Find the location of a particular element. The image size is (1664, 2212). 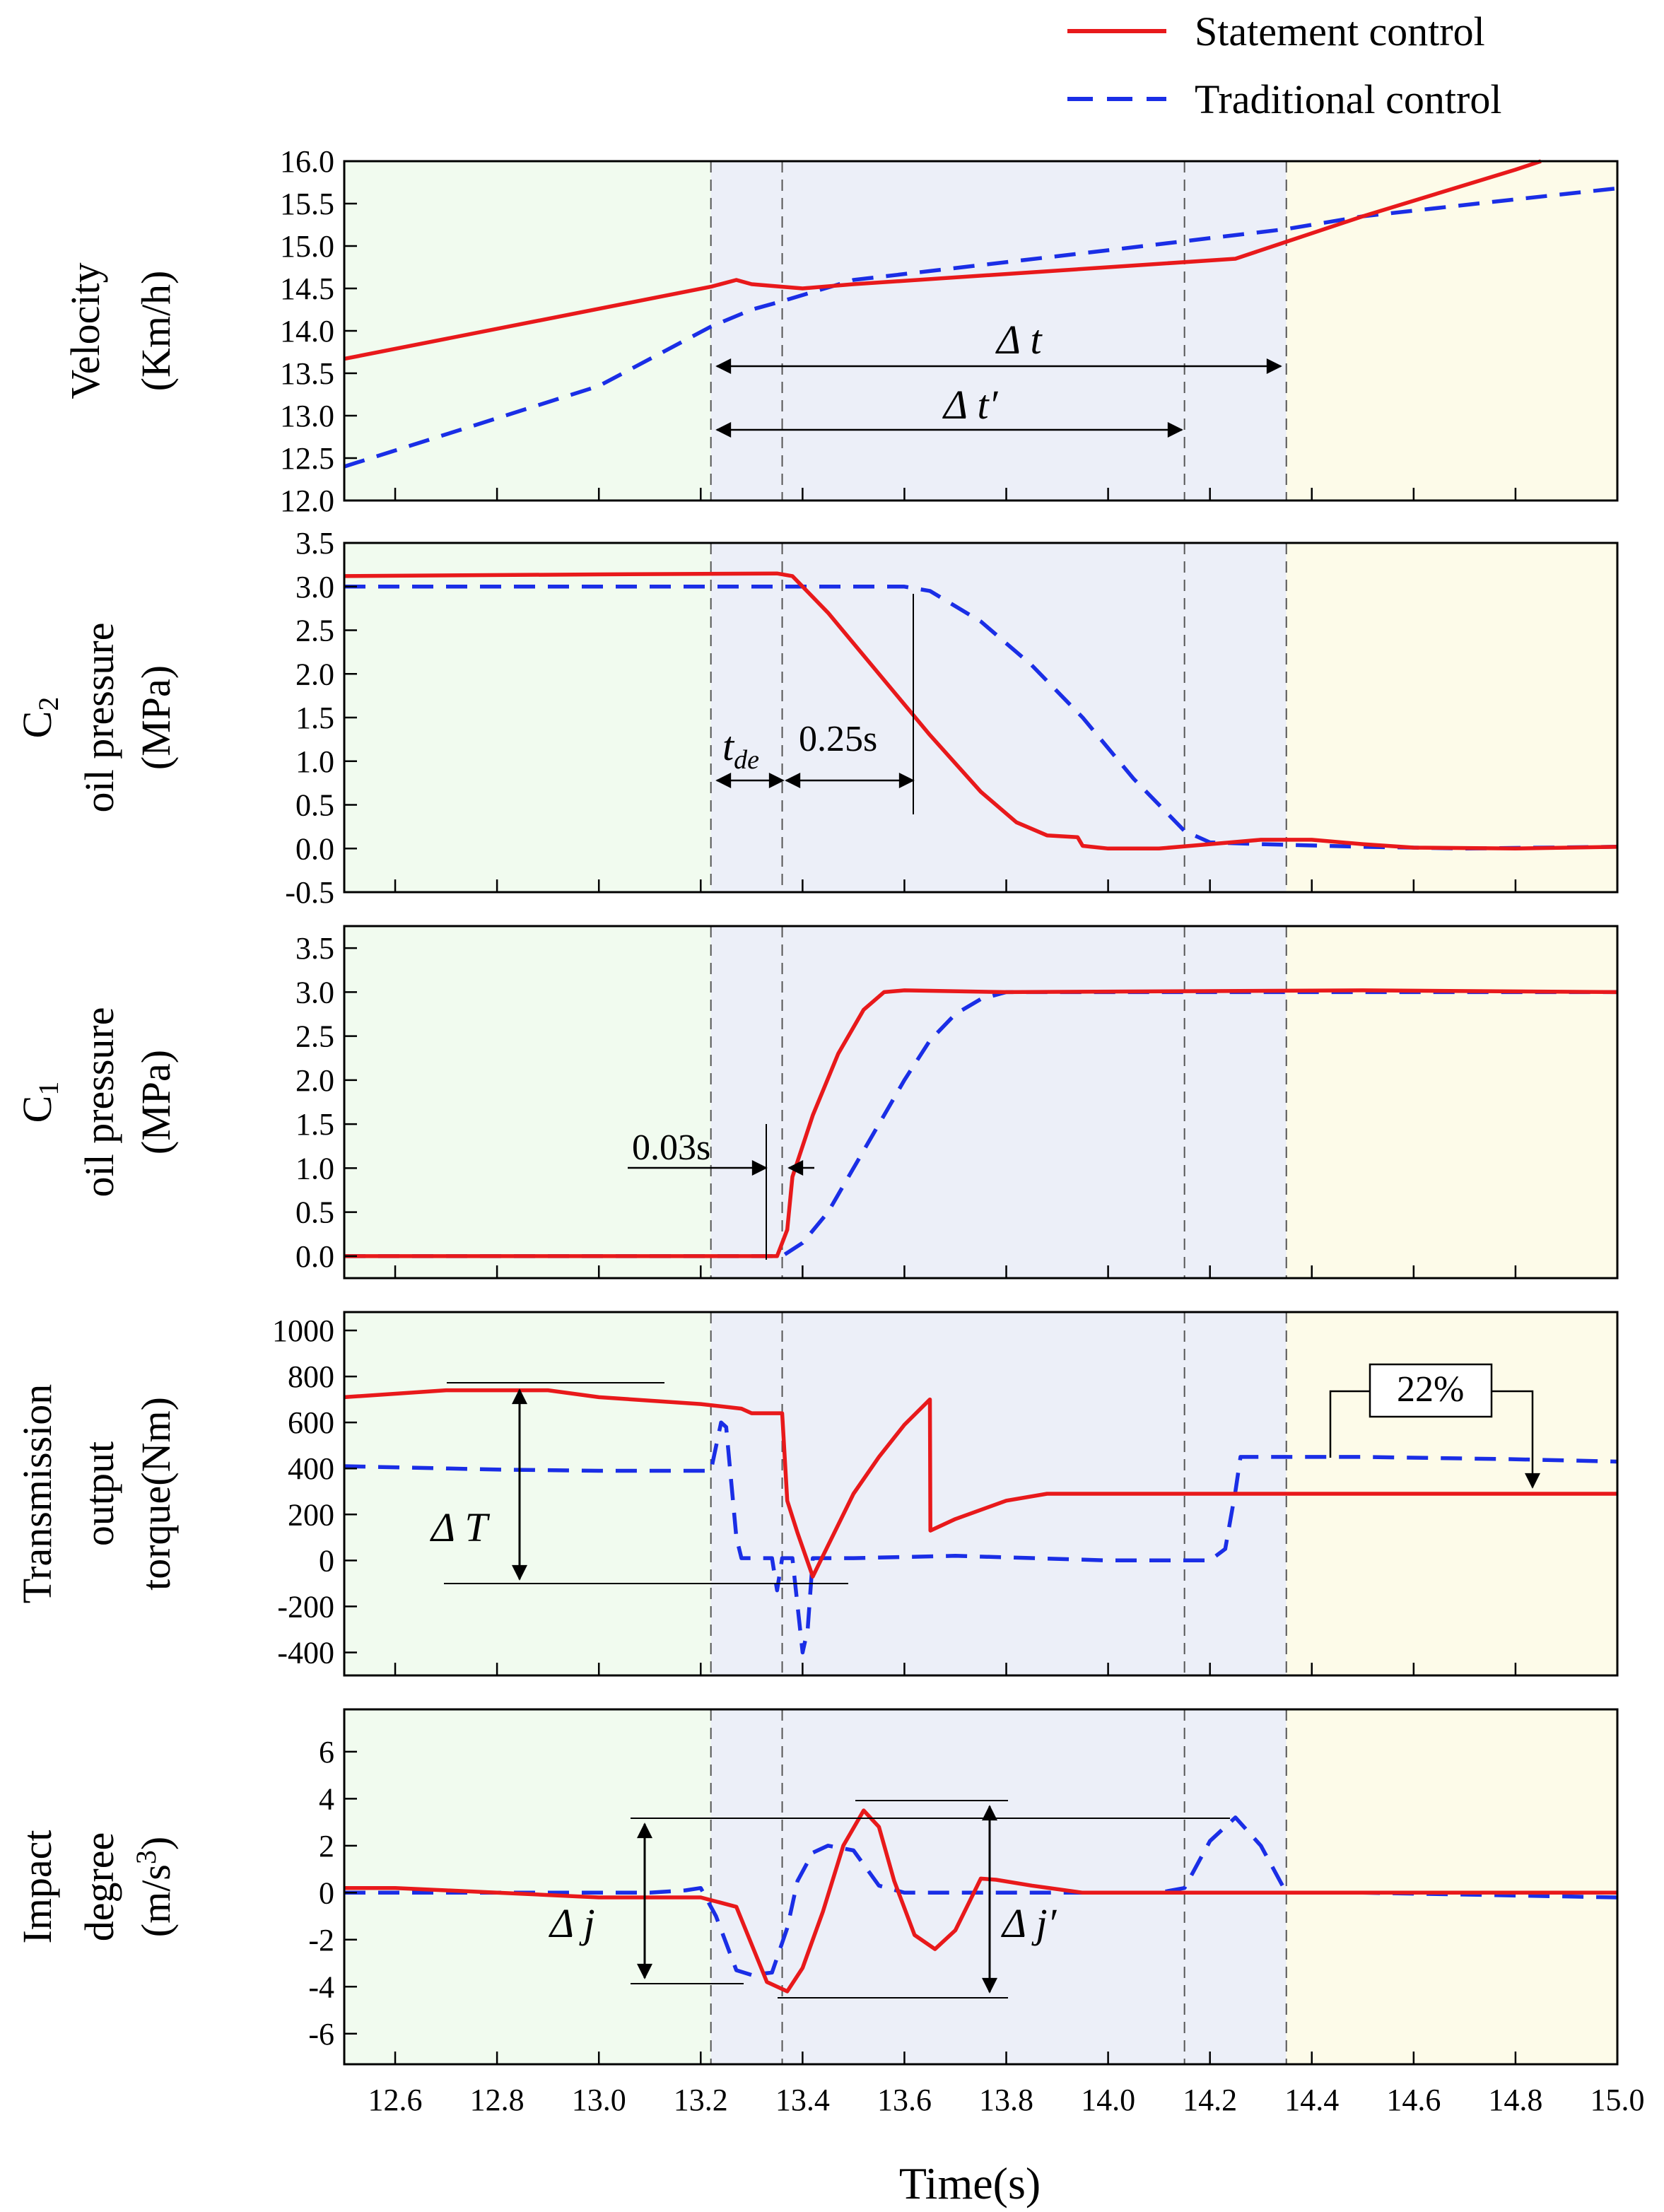

c1-ytick-label: 3.5 is located at coordinates (314, 949).